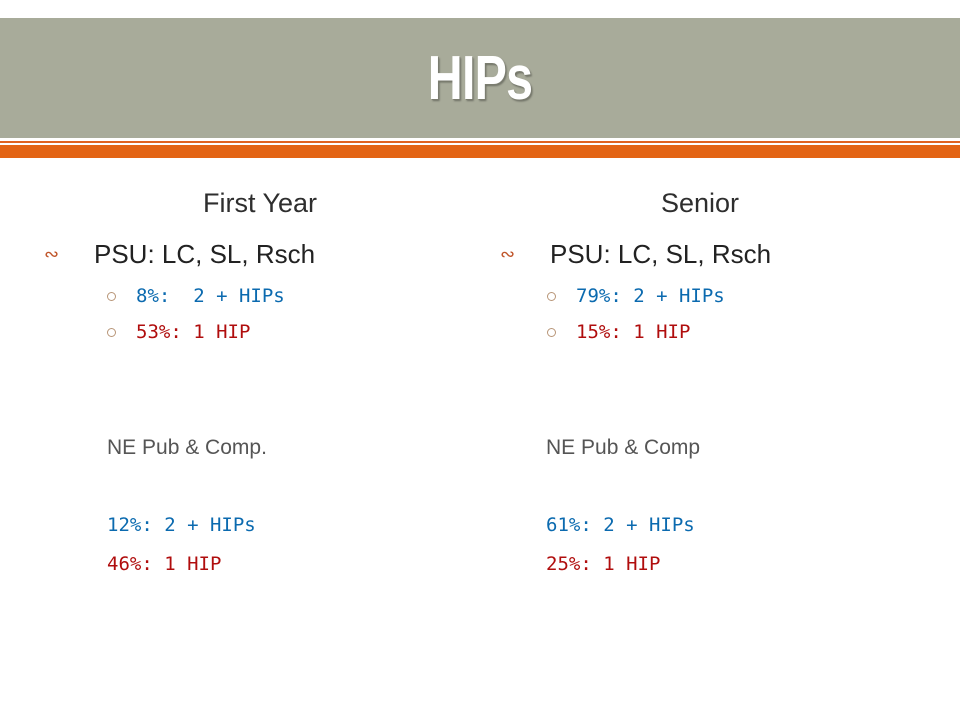 This screenshot has height=720, width=960. Describe the element at coordinates (181, 525) in the screenshot. I see `comparison-stat: 12%: 2 + HIPs` at that location.